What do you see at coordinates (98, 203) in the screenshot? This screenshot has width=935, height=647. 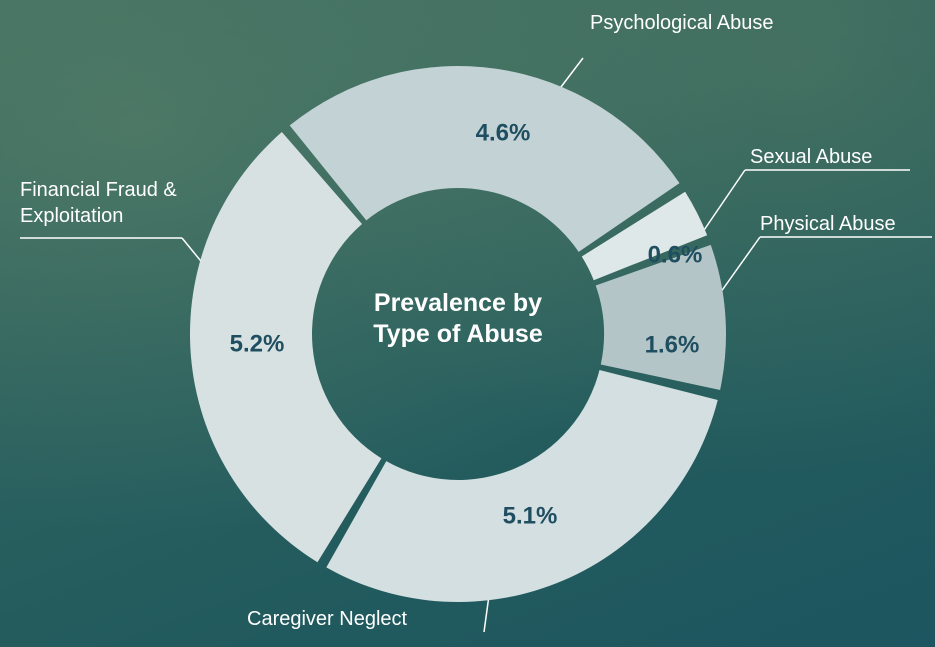 I see `segment-label: Financial Fraud & Exploitation` at bounding box center [98, 203].